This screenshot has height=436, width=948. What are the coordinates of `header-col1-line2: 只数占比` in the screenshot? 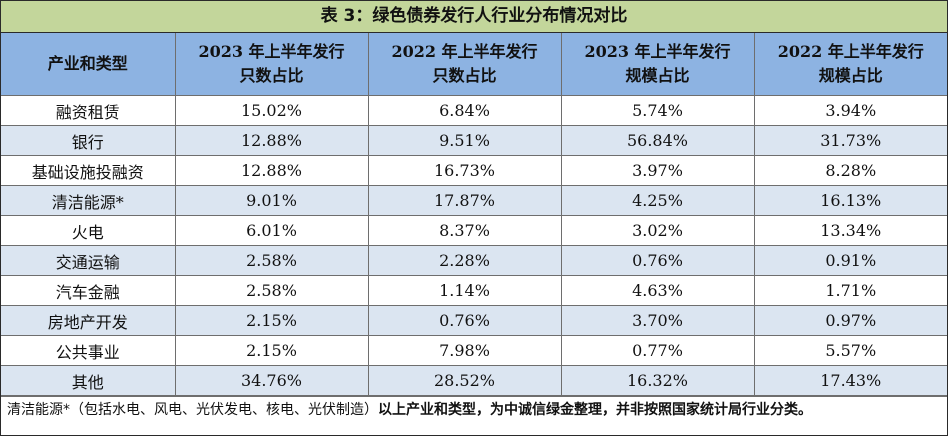 It's located at (271, 75).